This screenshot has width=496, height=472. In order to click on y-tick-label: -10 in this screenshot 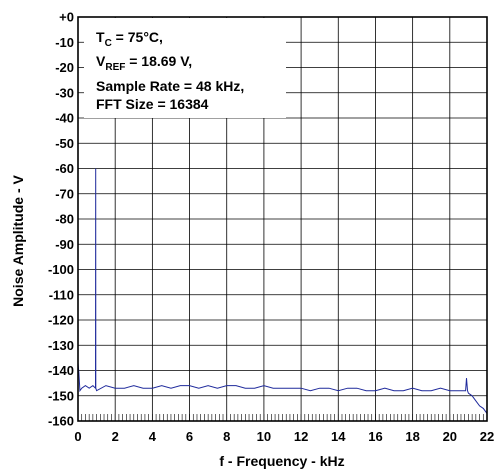, I will do `click(64, 42)`.